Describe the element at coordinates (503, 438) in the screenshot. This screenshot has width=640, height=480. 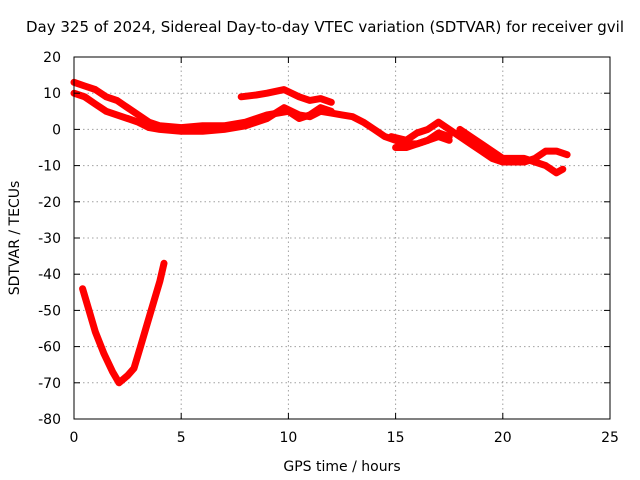
I see `x-tick-label: 20` at that location.